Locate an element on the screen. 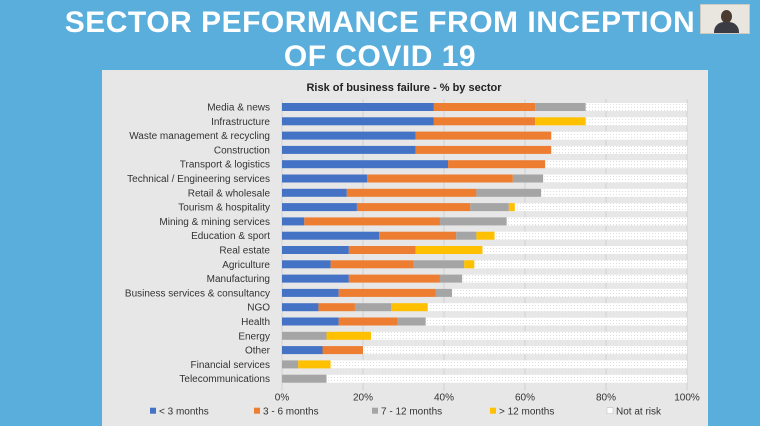 The width and height of the screenshot is (760, 426). legend-label: < 3 months is located at coordinates (184, 412).